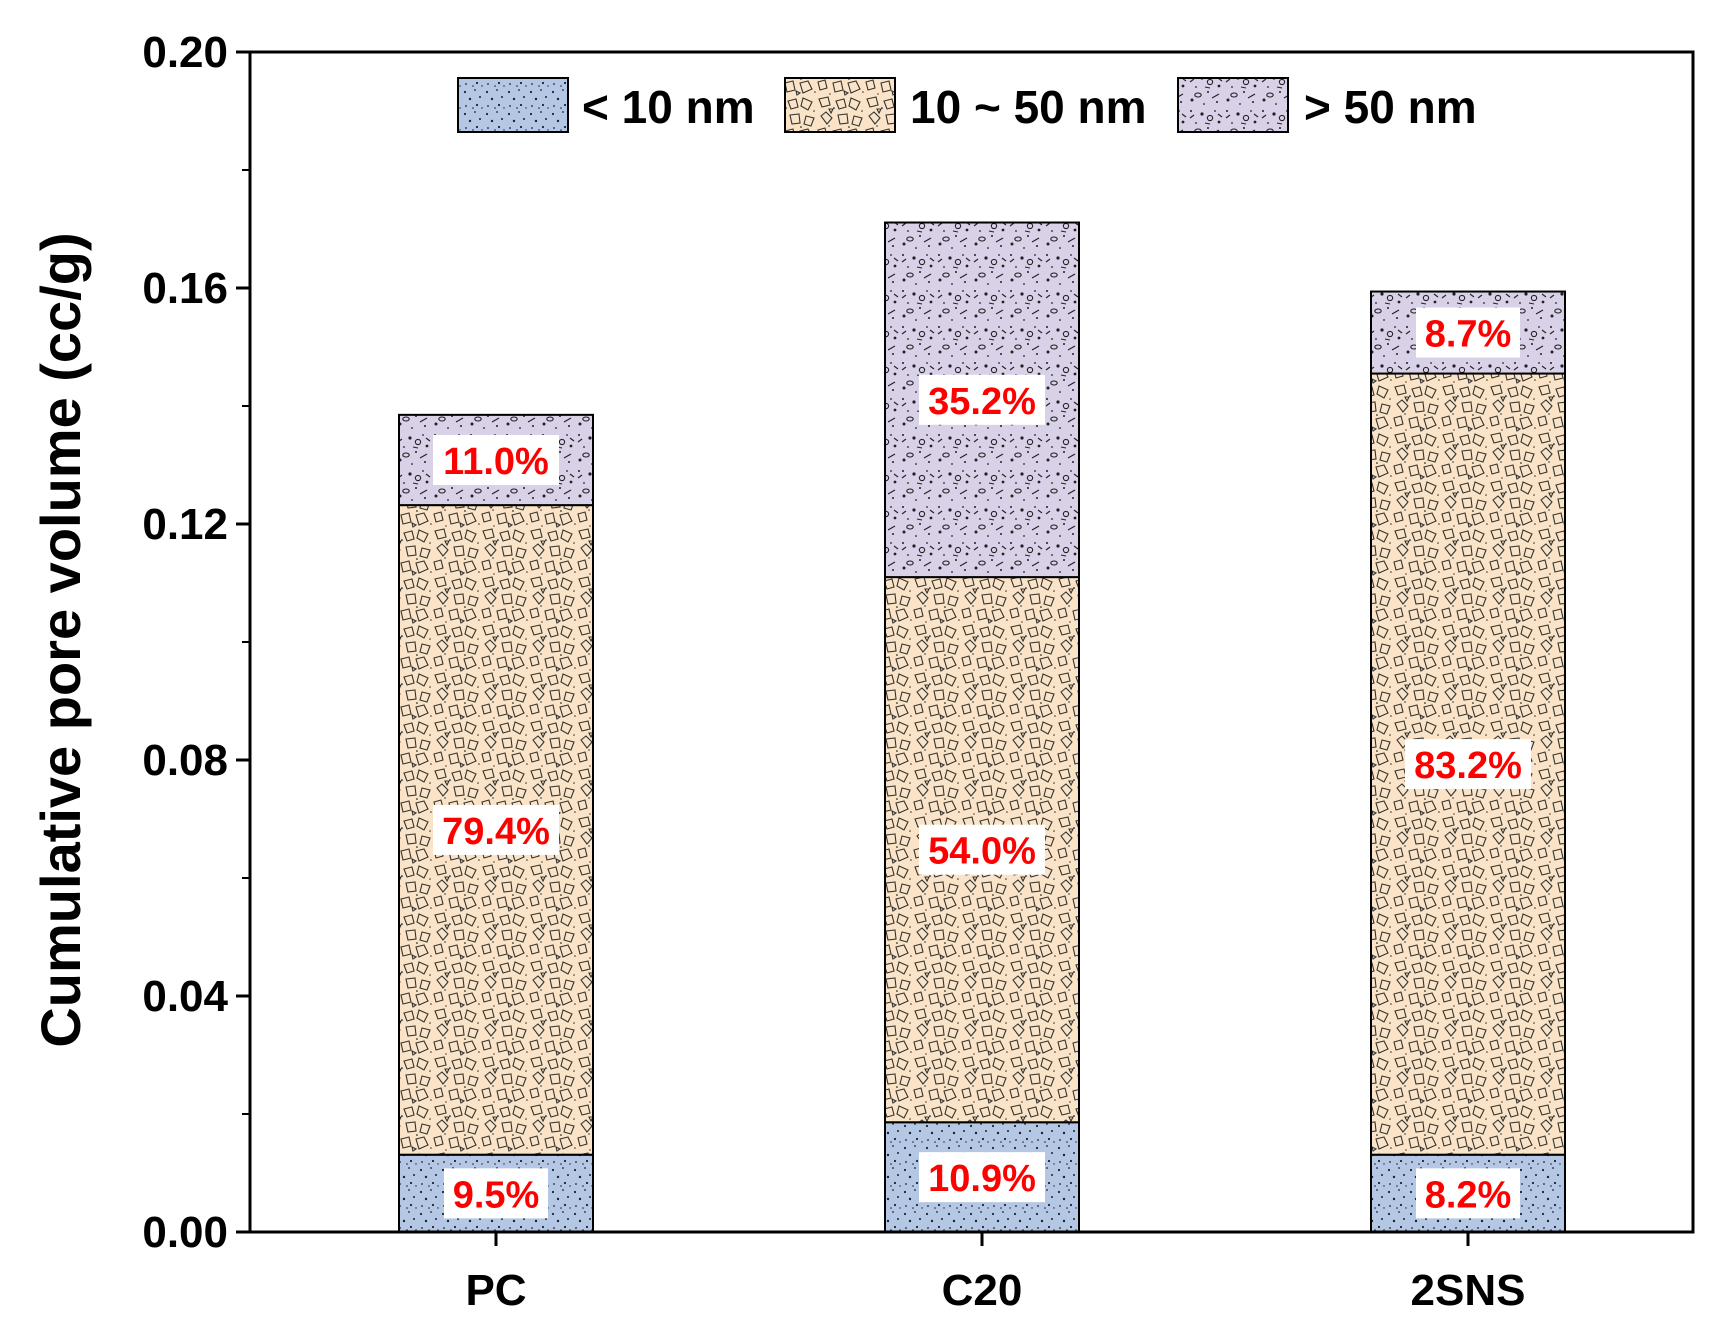 The height and width of the screenshot is (1339, 1723). I want to click on legend: < 10 nm 10 ~ 50 nm > 50 nm, so click(967, 105).